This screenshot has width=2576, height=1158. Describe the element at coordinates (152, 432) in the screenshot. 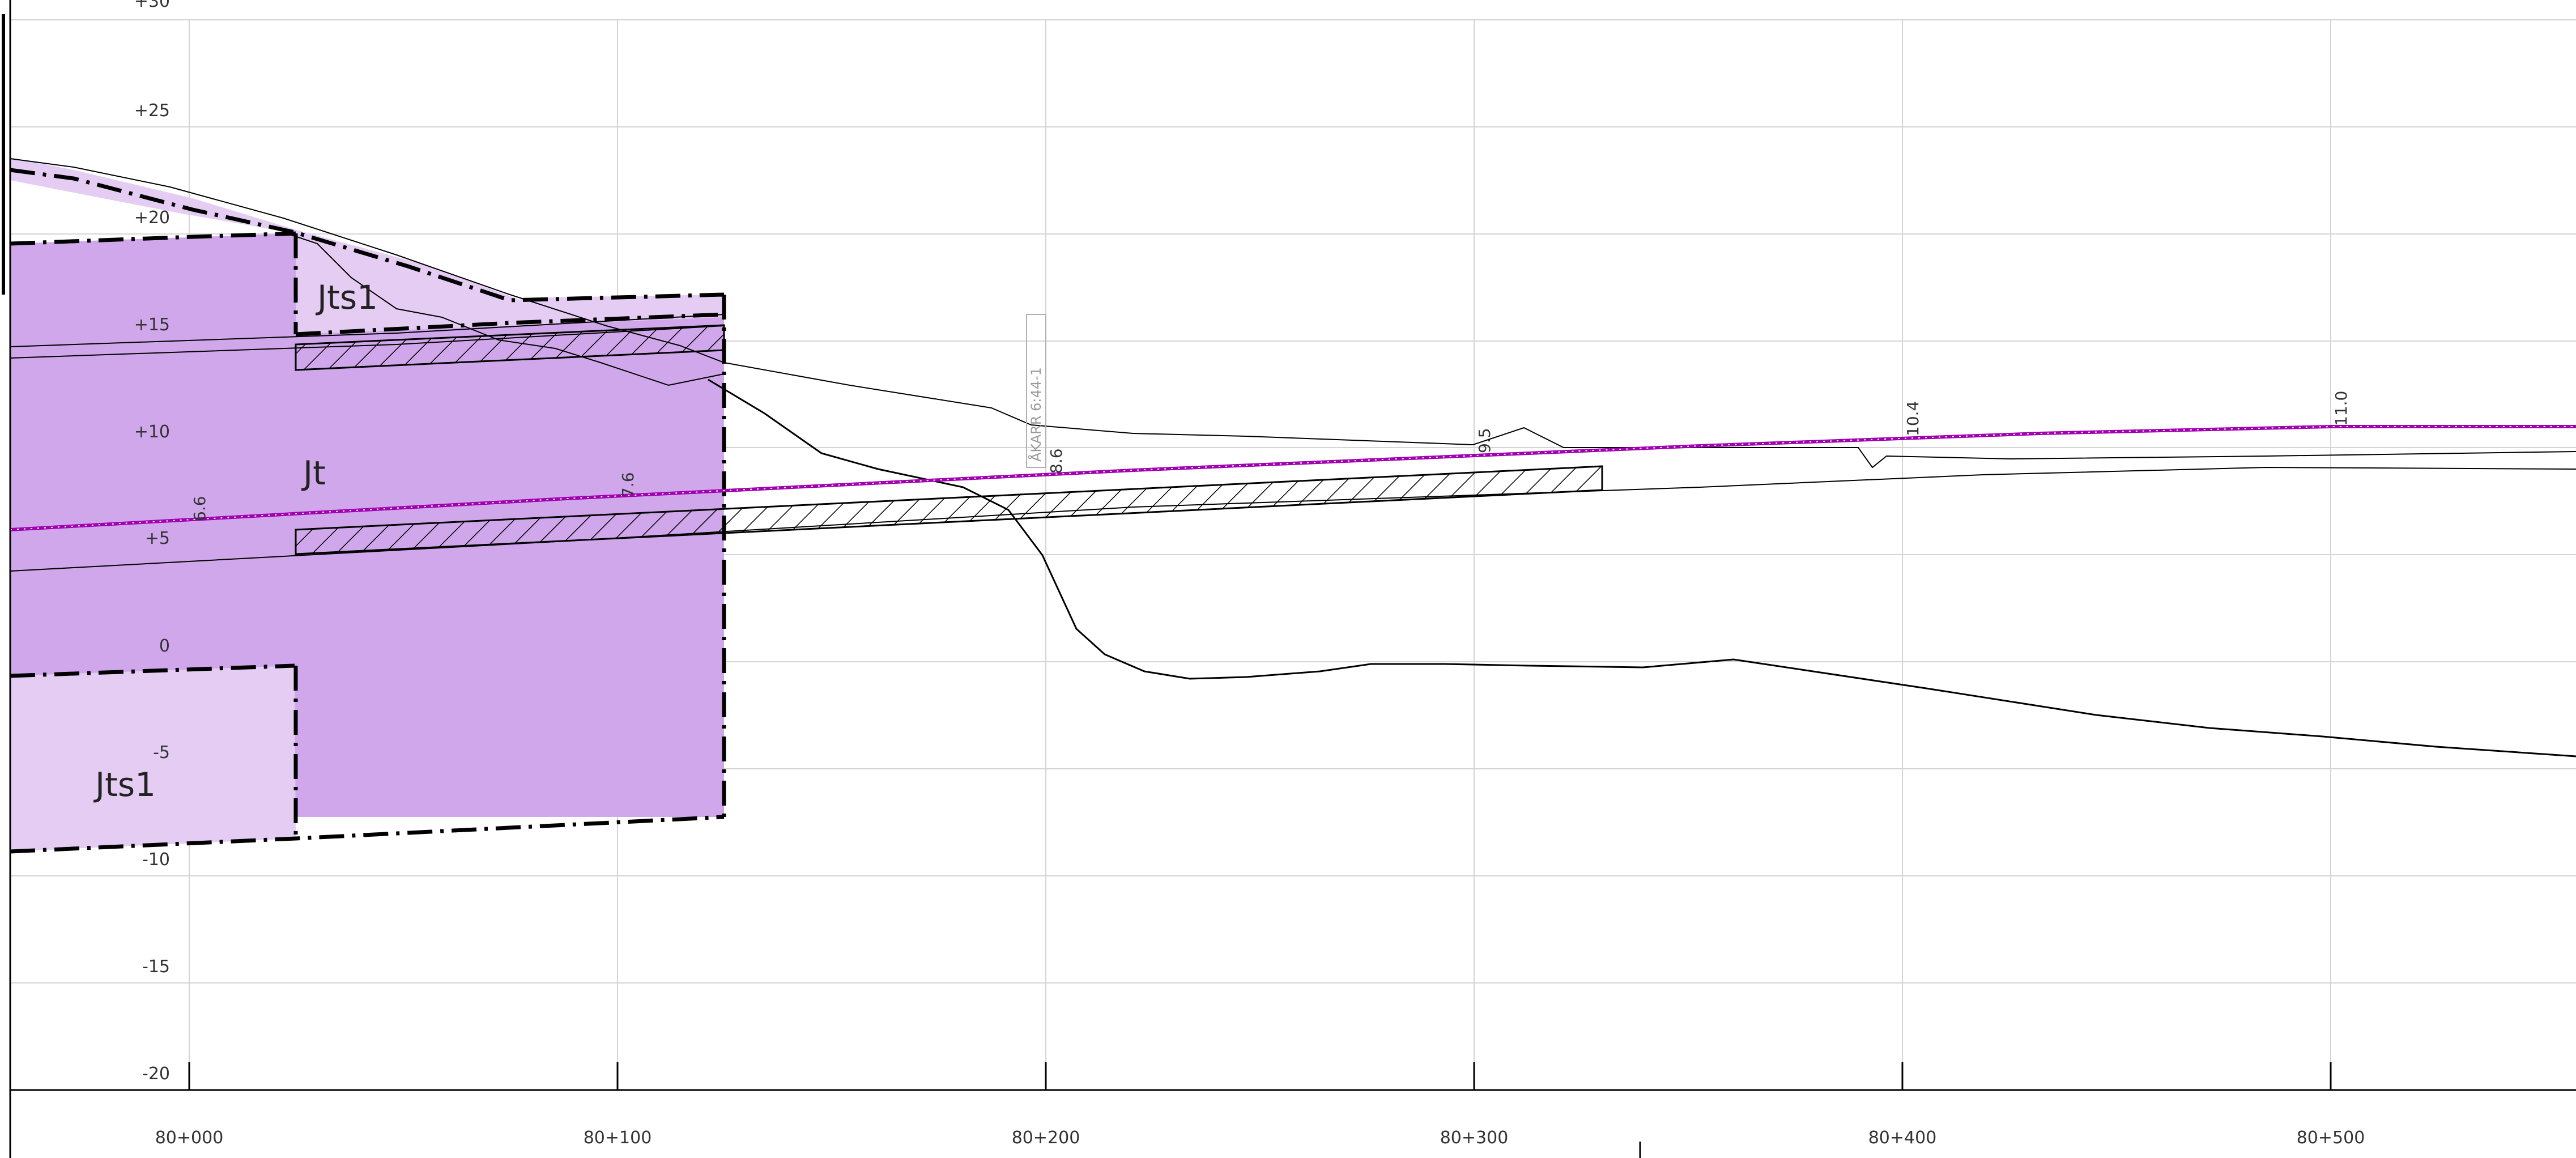

I see `y-tick-label: +10` at that location.